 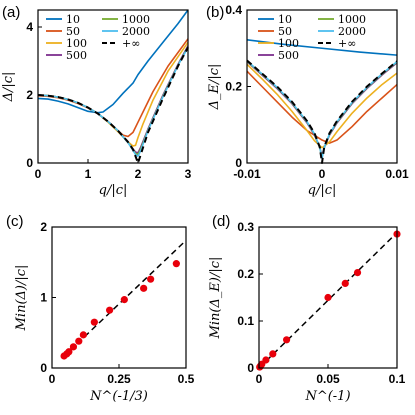 What do you see at coordinates (215, 12) in the screenshot?
I see `panel-label: (b)` at bounding box center [215, 12].